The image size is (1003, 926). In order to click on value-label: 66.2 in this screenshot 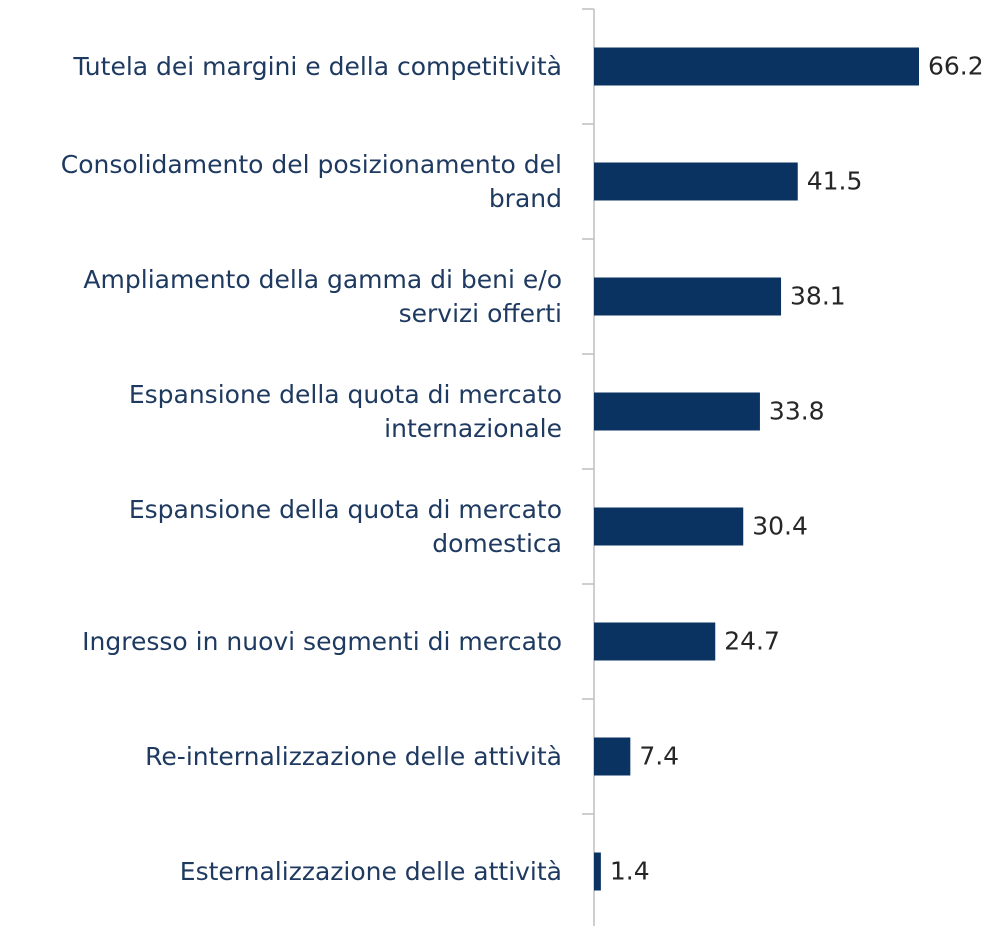, I will do `click(956, 66)`.